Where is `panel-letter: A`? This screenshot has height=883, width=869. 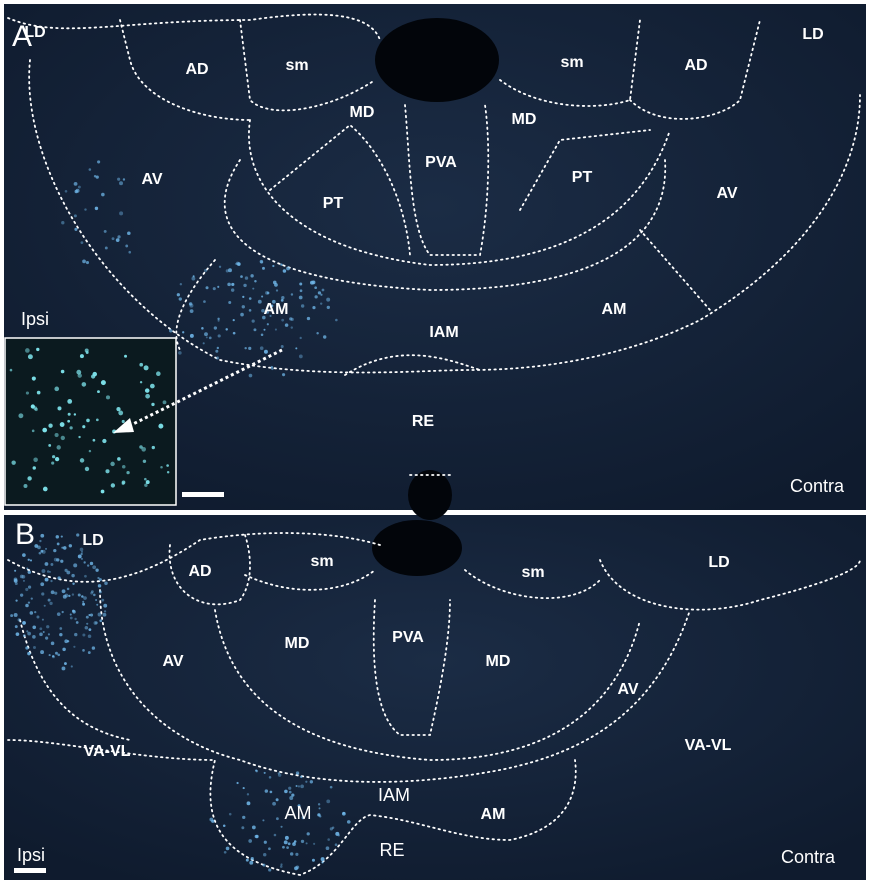 panel-letter: A is located at coordinates (22, 36).